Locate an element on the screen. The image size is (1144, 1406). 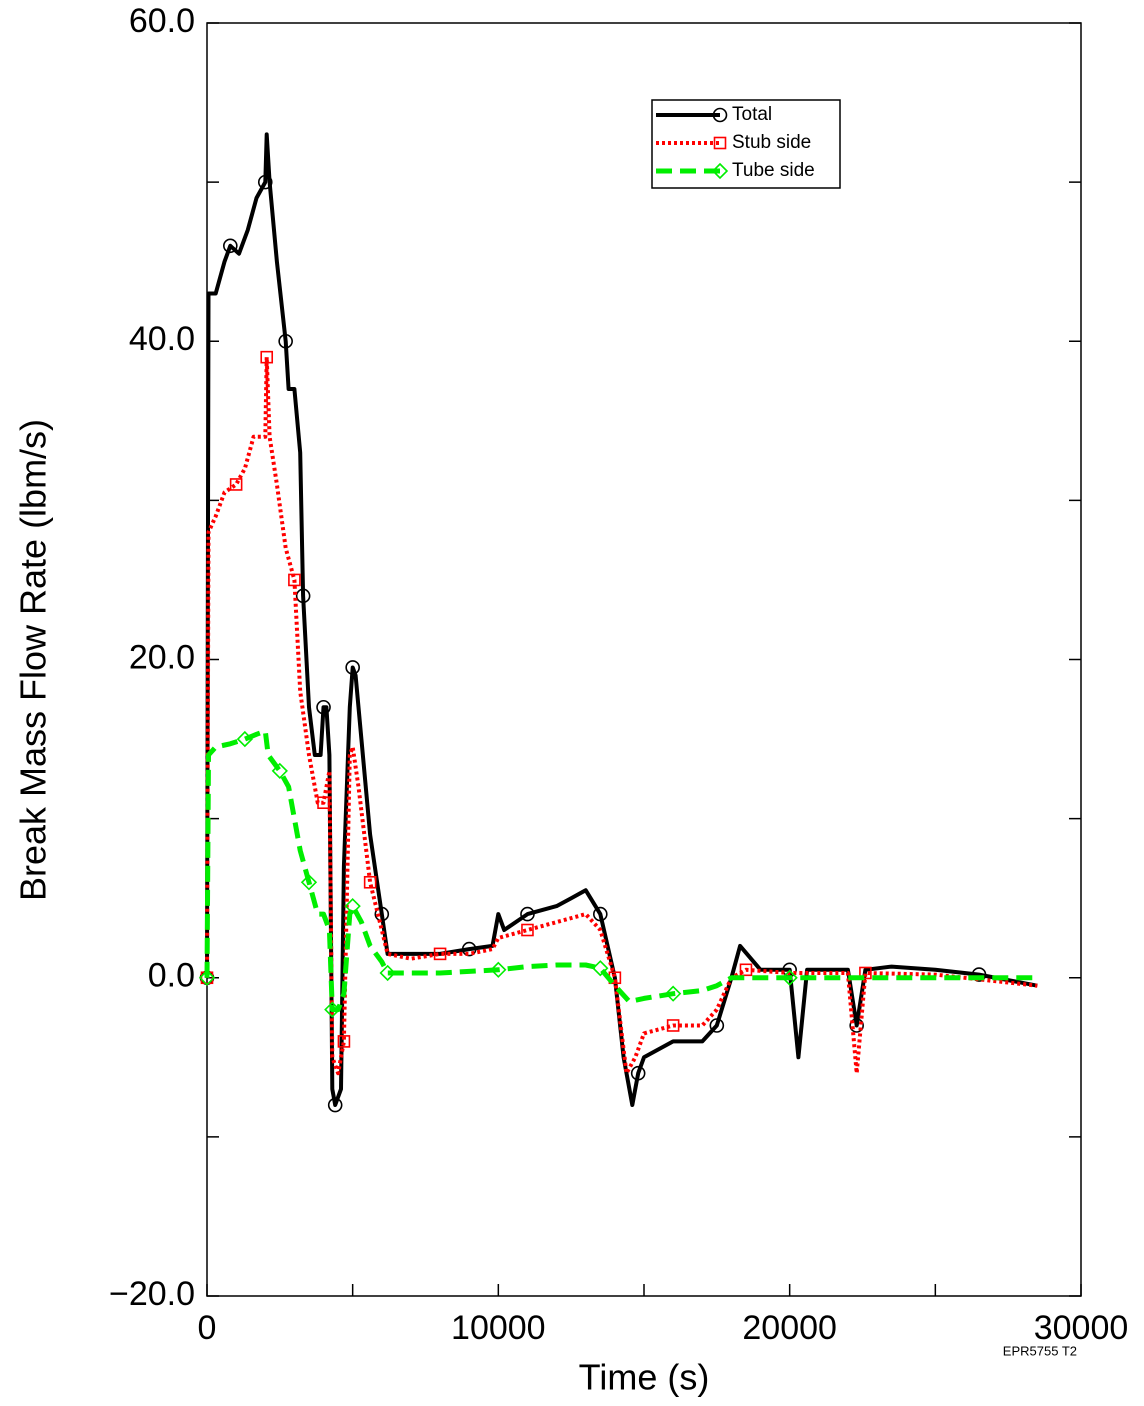
legend-label: Total is located at coordinates (752, 114).